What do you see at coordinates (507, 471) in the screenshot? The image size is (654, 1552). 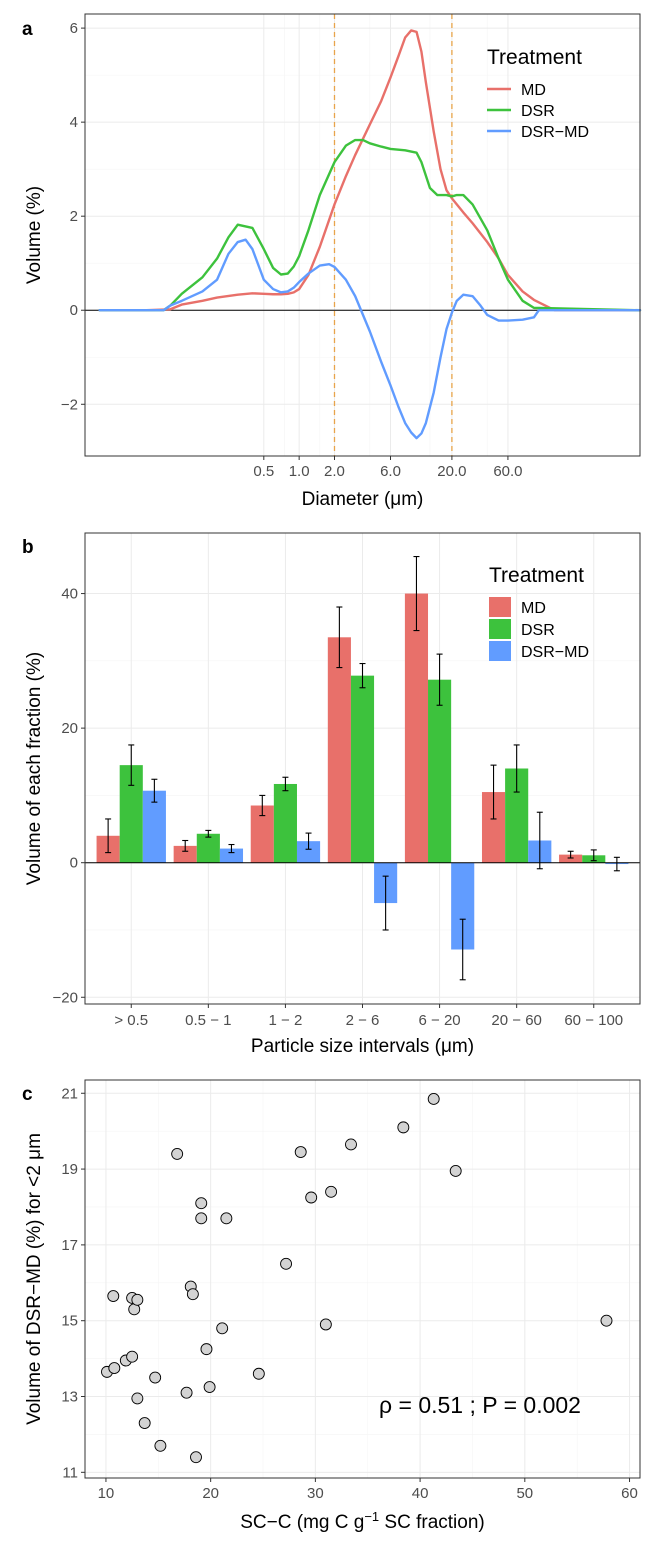 I see `panel-a-x-tick-label: 60.0` at bounding box center [507, 471].